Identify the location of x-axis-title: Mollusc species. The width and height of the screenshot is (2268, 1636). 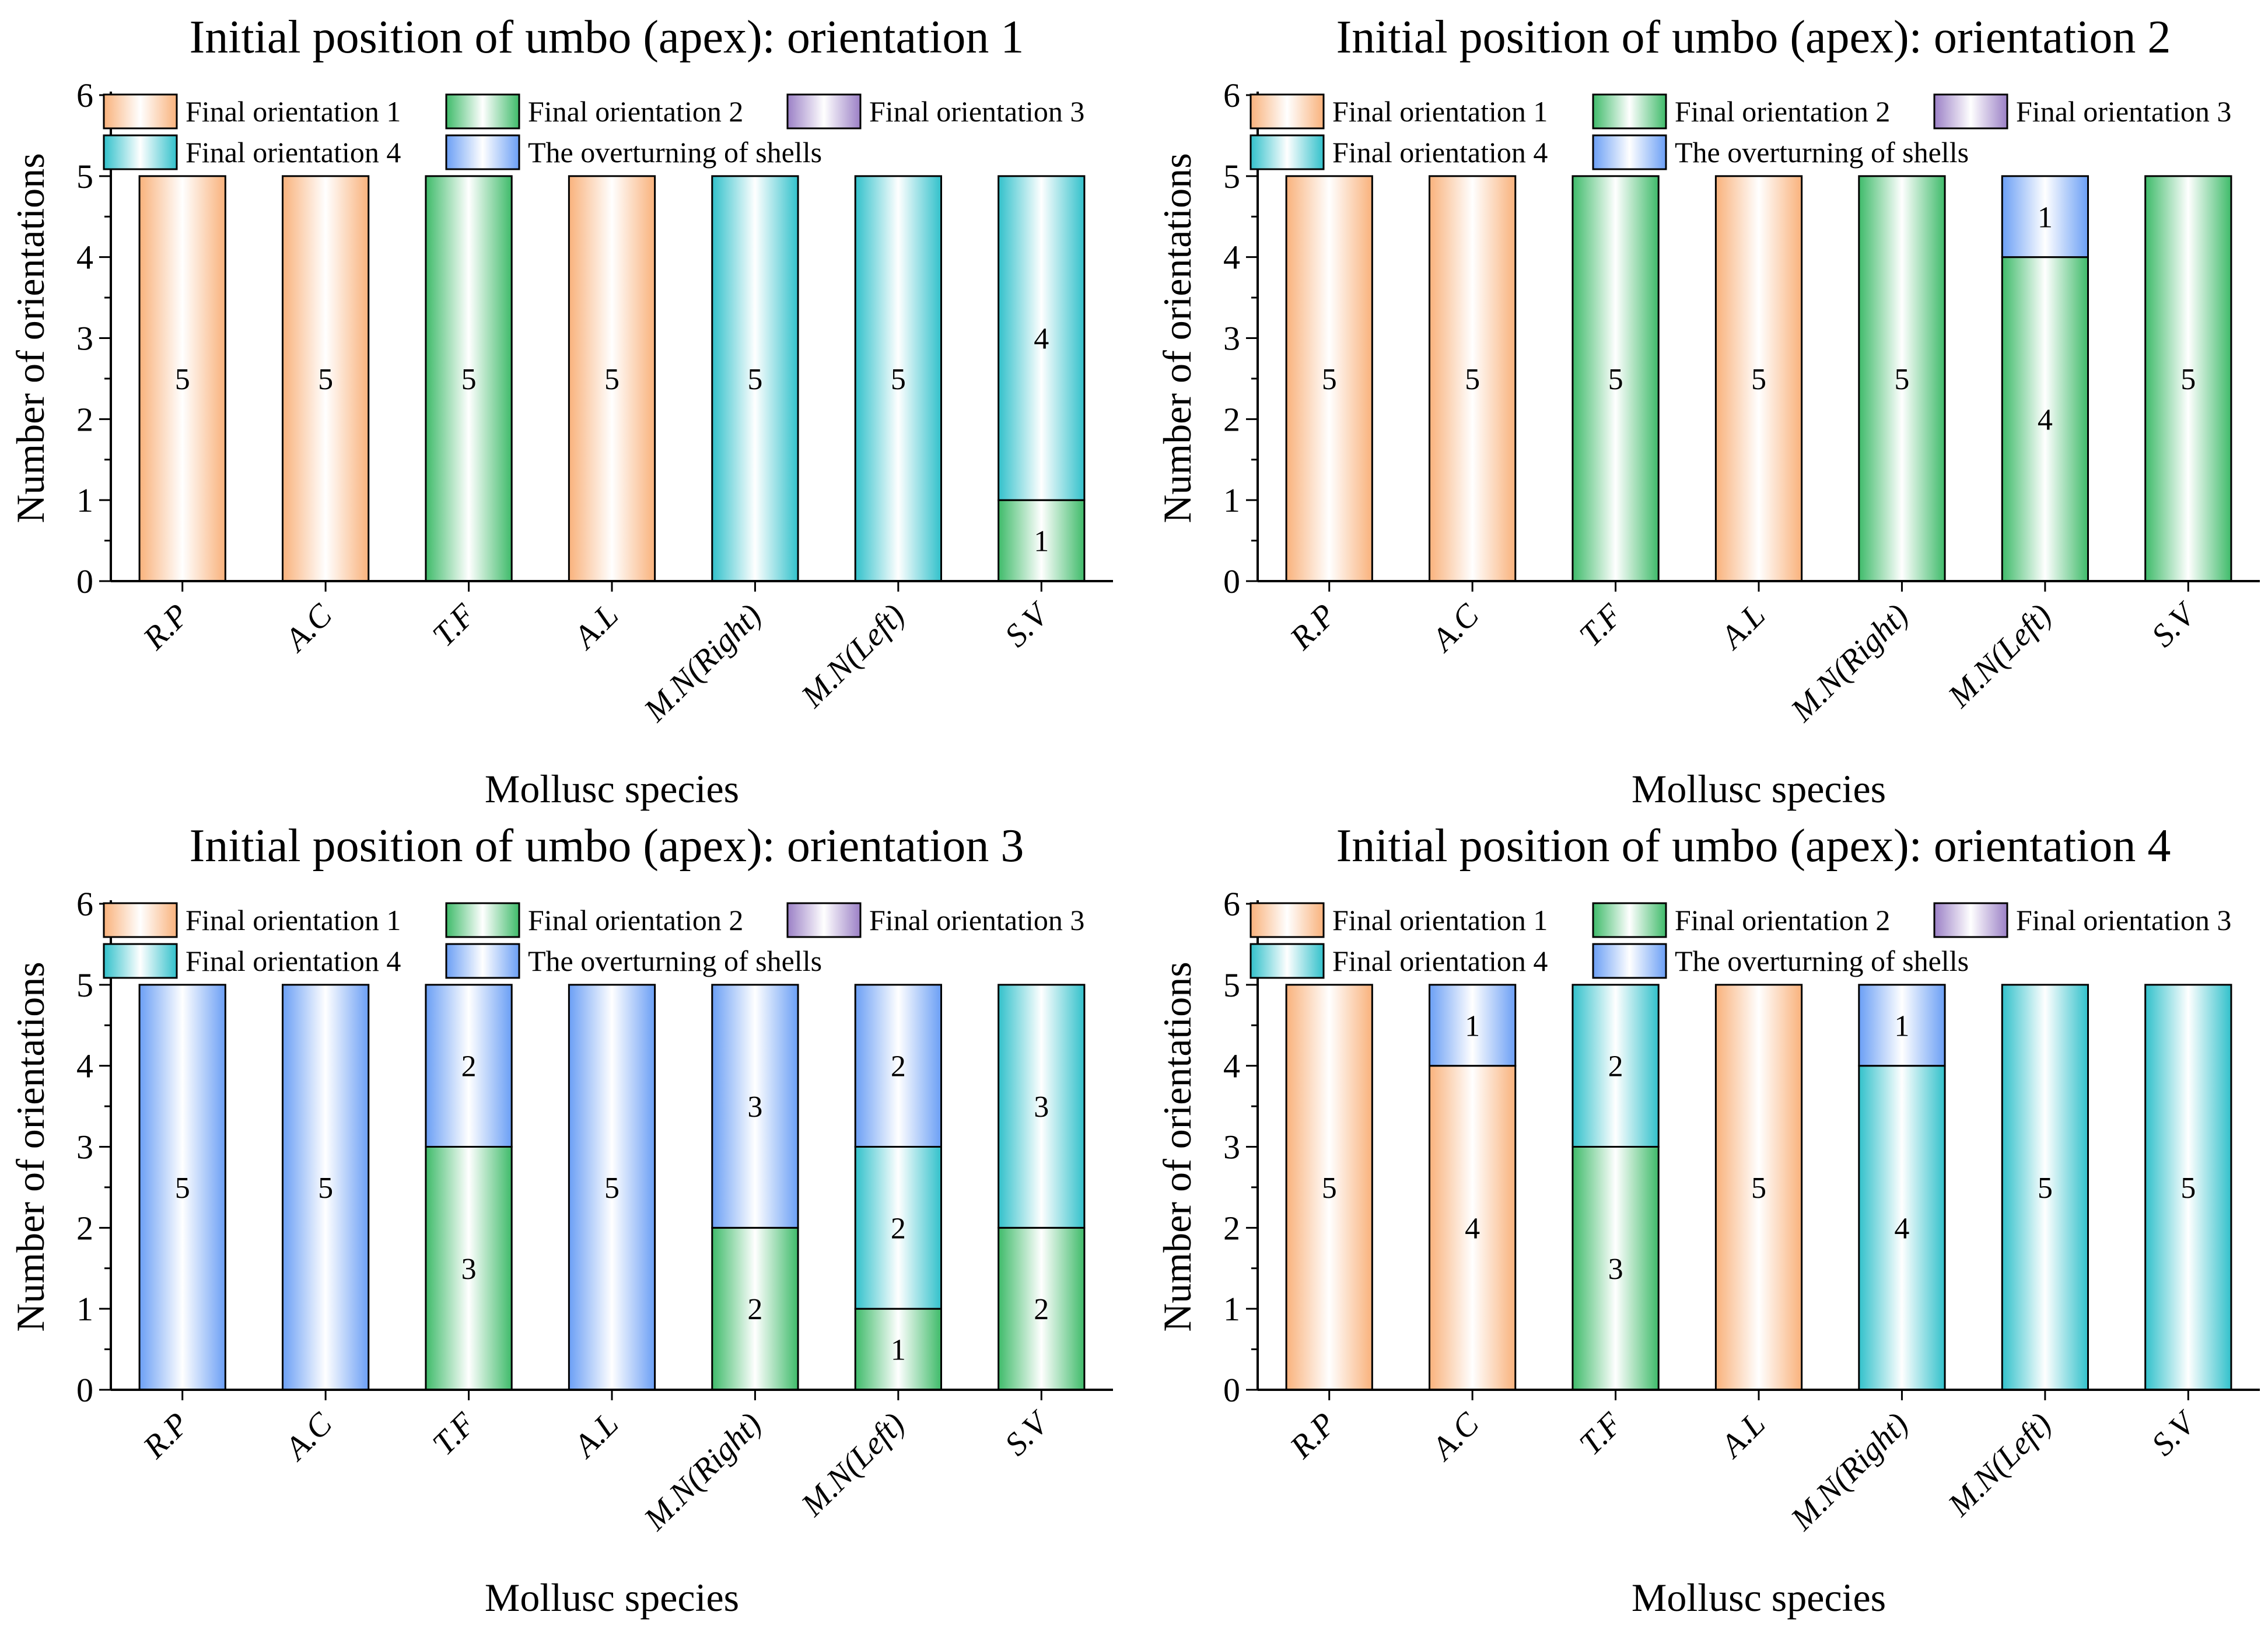
(612, 789).